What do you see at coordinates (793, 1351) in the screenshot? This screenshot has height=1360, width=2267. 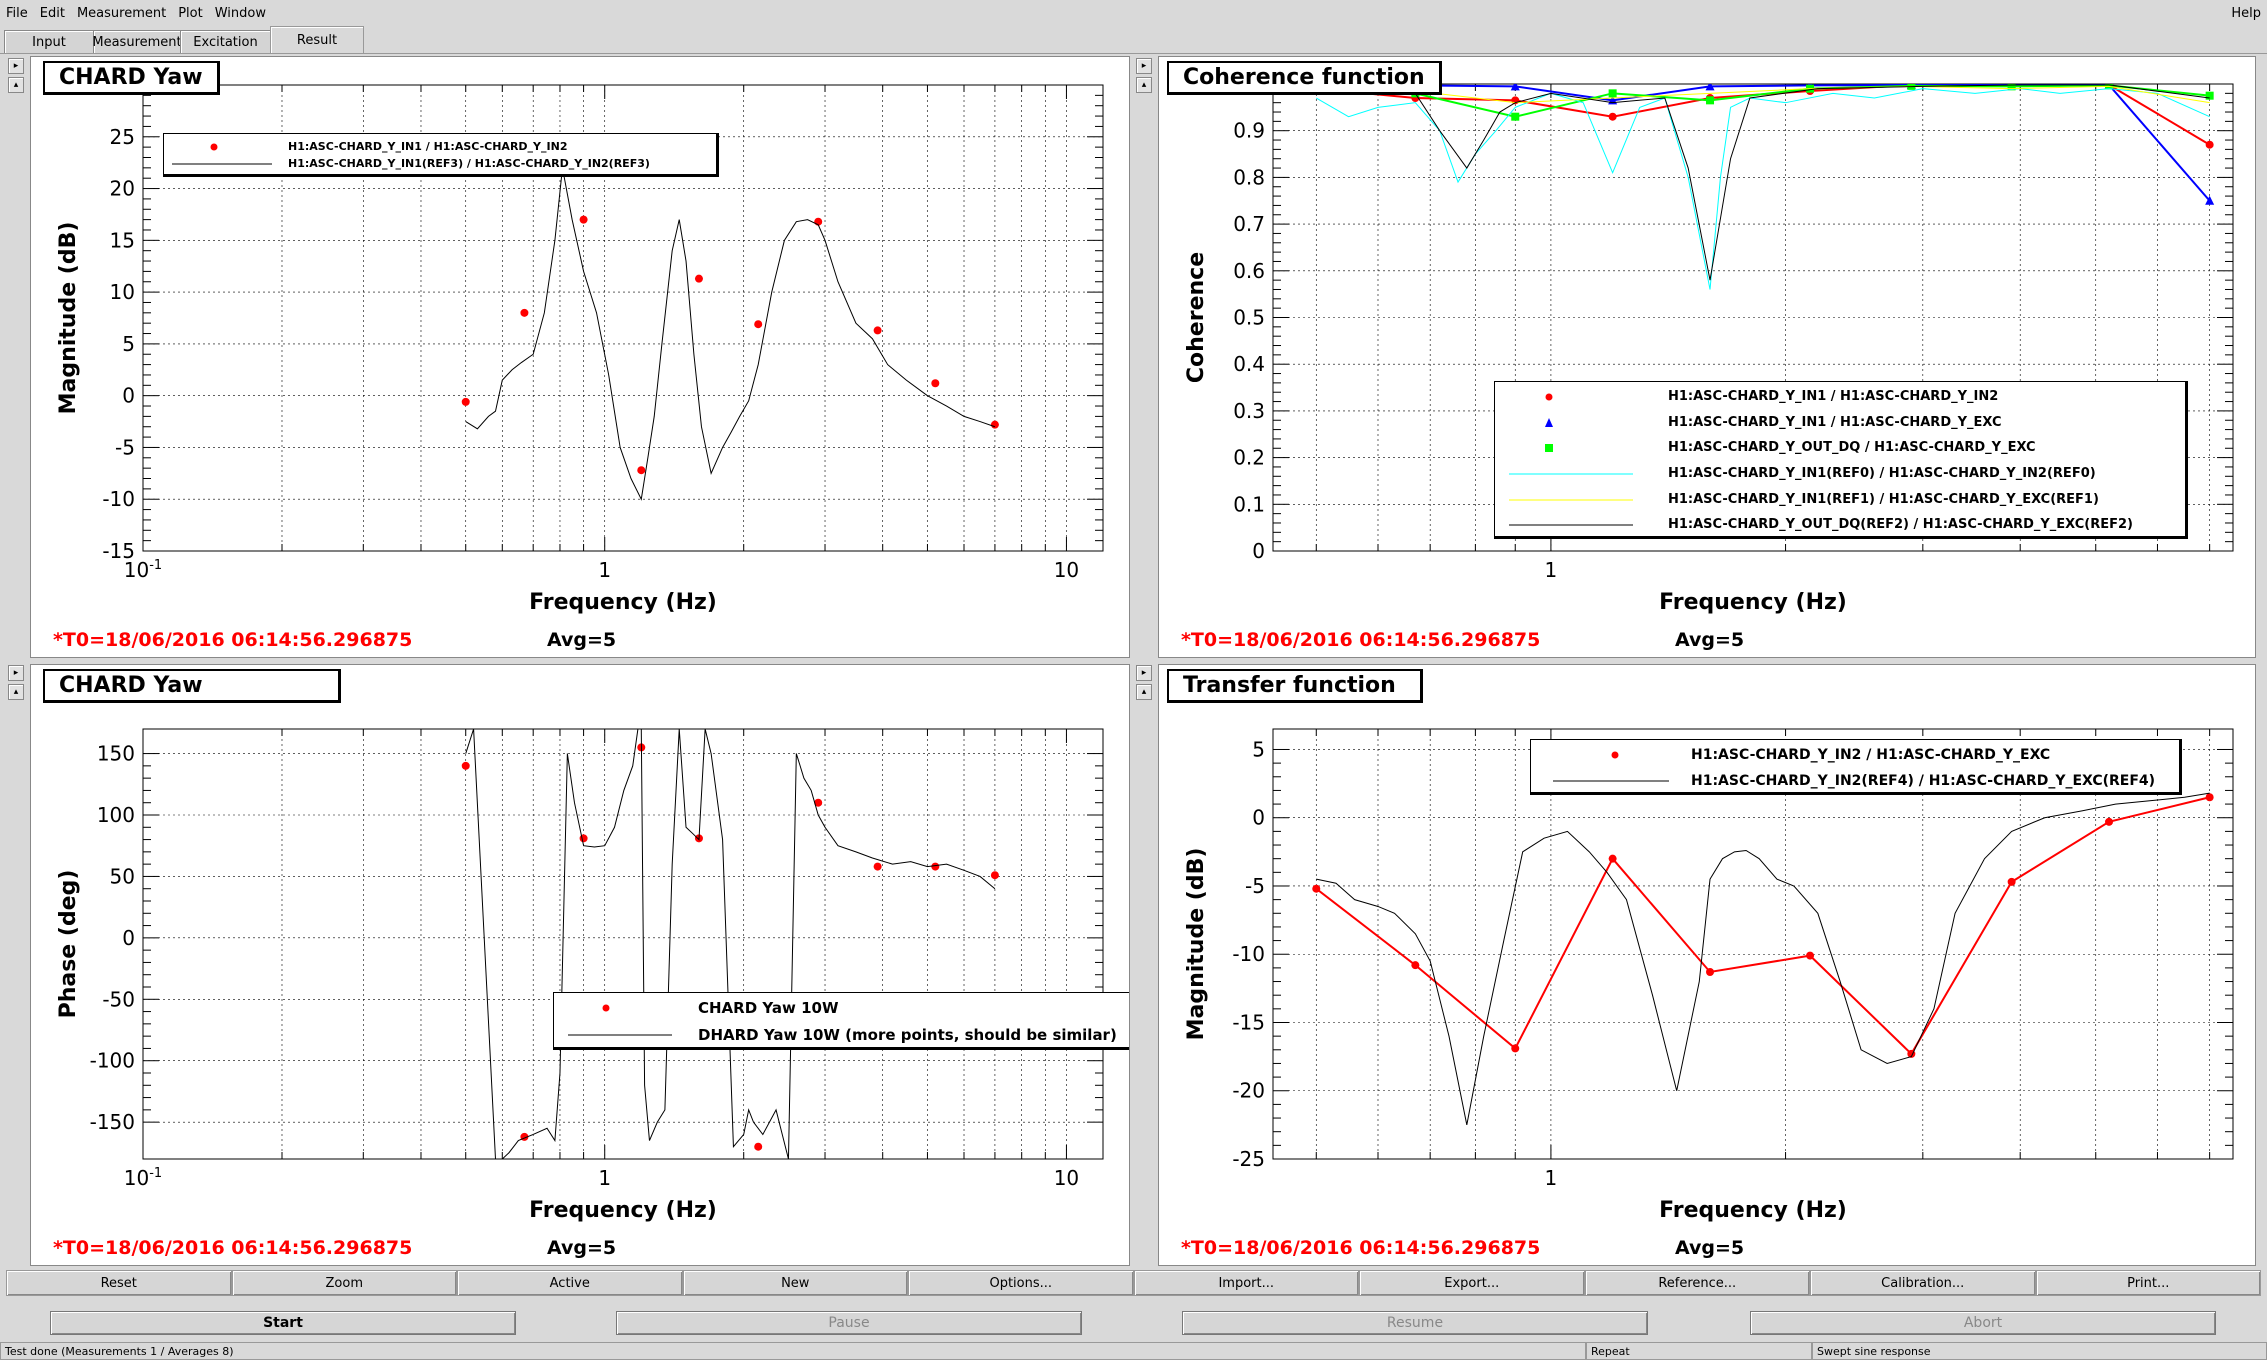 I see `status-message: Test done (Measurements 1 / Averages 8)` at bounding box center [793, 1351].